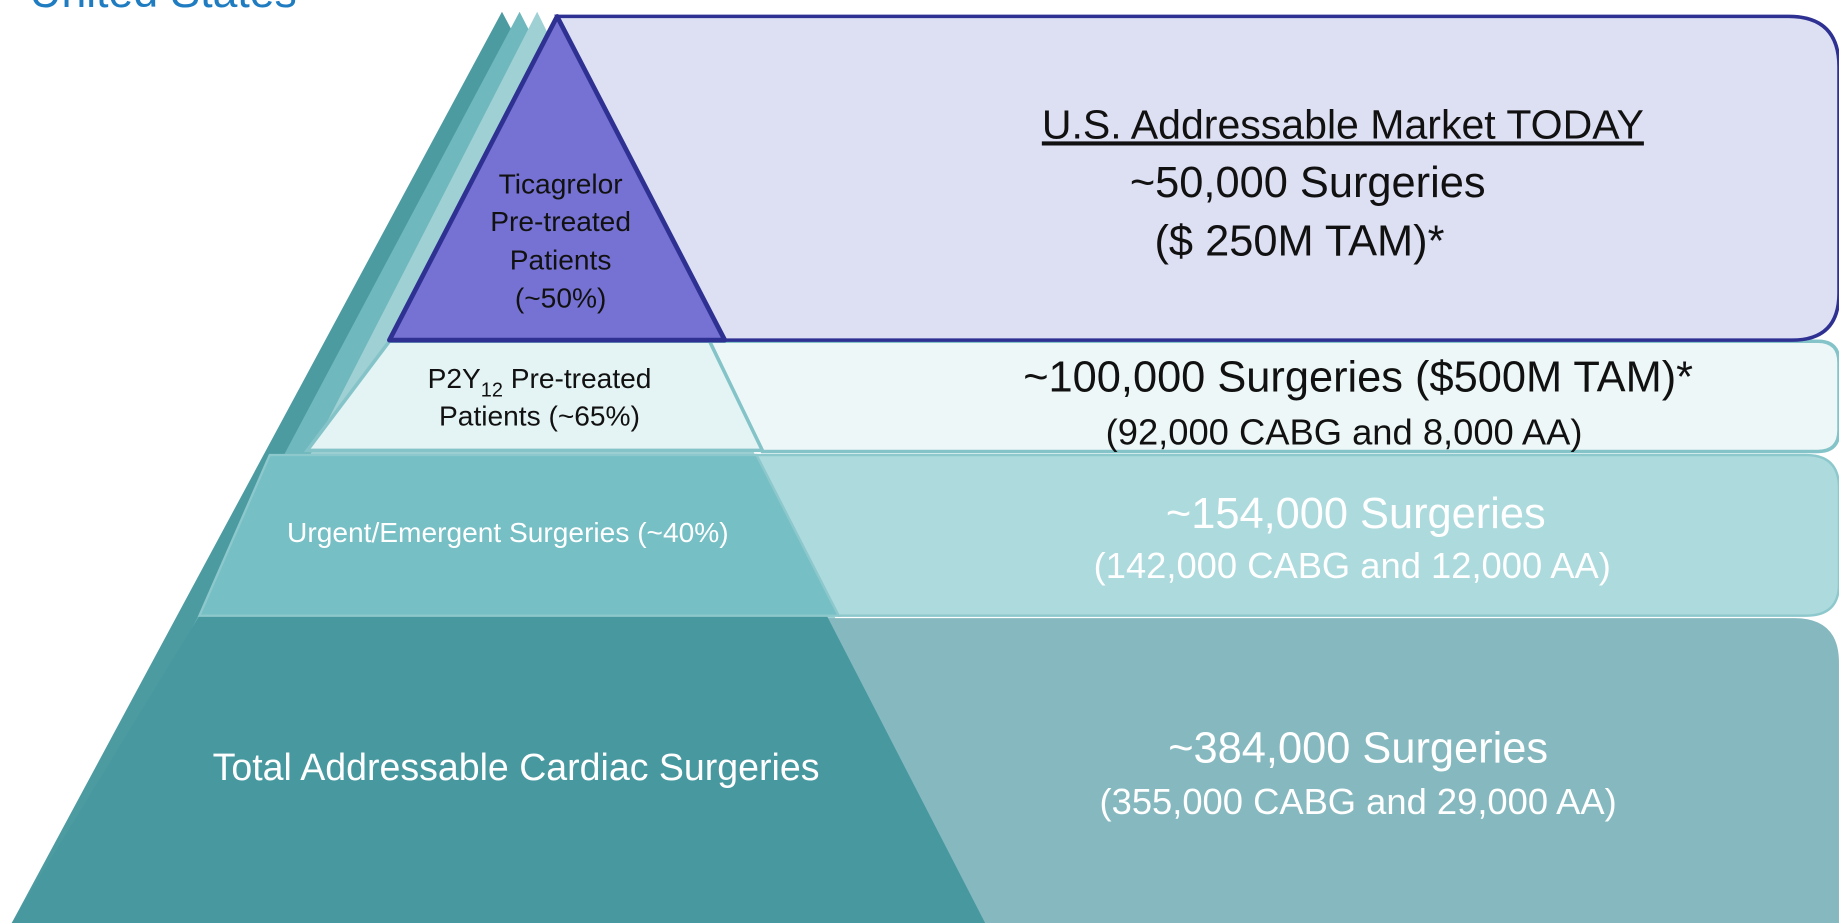  I want to click on total-label: Total Addressable Cardiac Surgeries, so click(516, 767).